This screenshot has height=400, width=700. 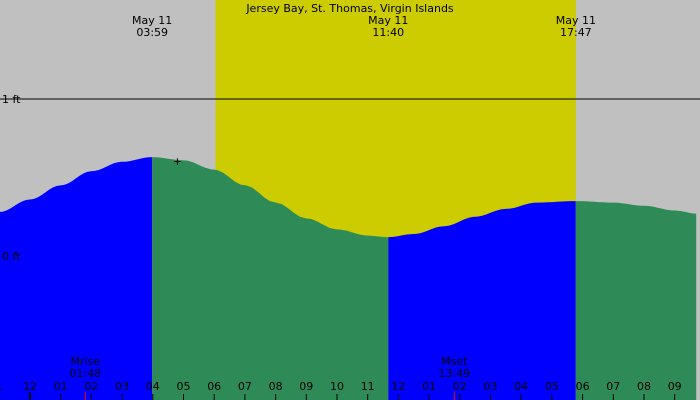 What do you see at coordinates (454, 361) in the screenshot?
I see `moon-event-label: Mset` at bounding box center [454, 361].